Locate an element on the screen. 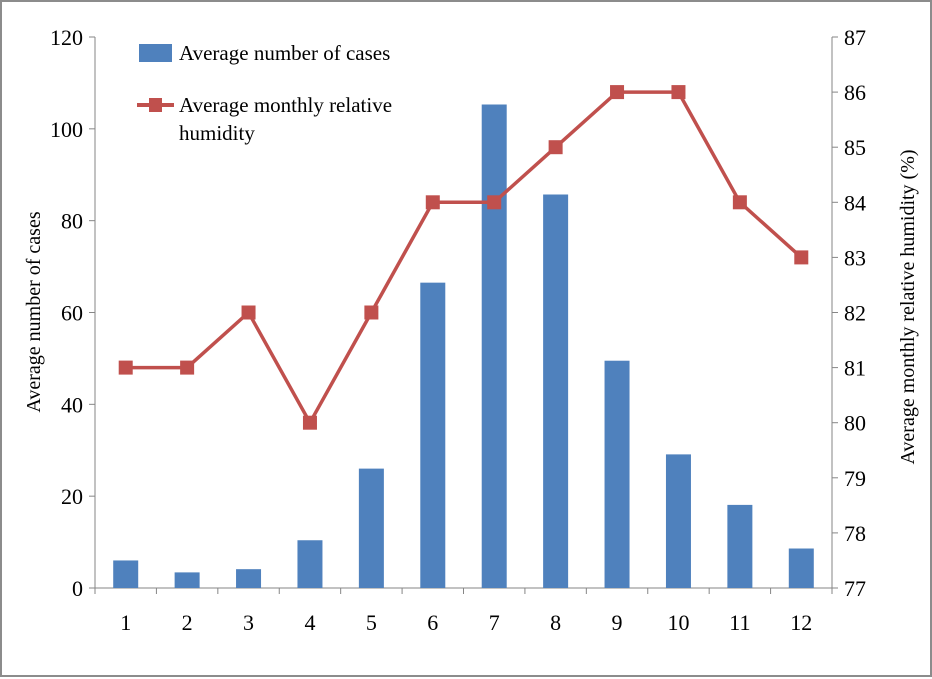 The height and width of the screenshot is (679, 932). x-tick-label: 5 is located at coordinates (371, 622).